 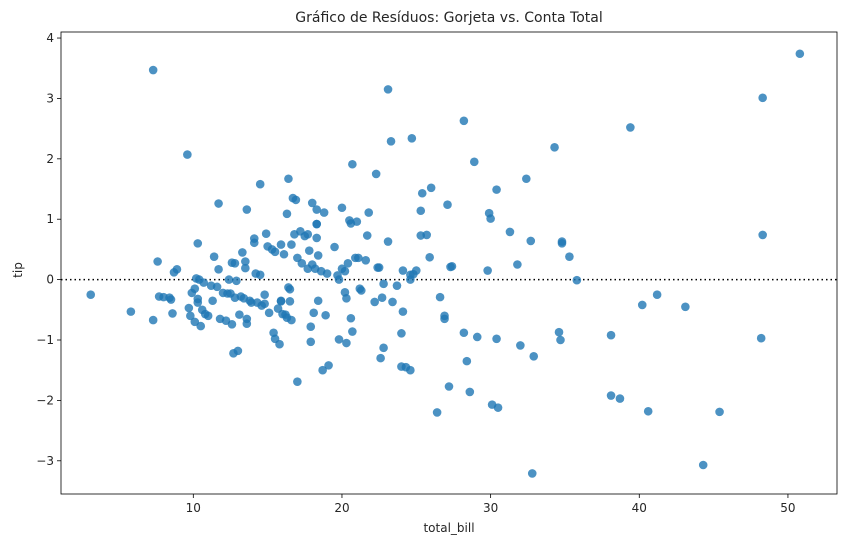 What do you see at coordinates (50, 159) in the screenshot?
I see `y-tick-label: 2` at bounding box center [50, 159].